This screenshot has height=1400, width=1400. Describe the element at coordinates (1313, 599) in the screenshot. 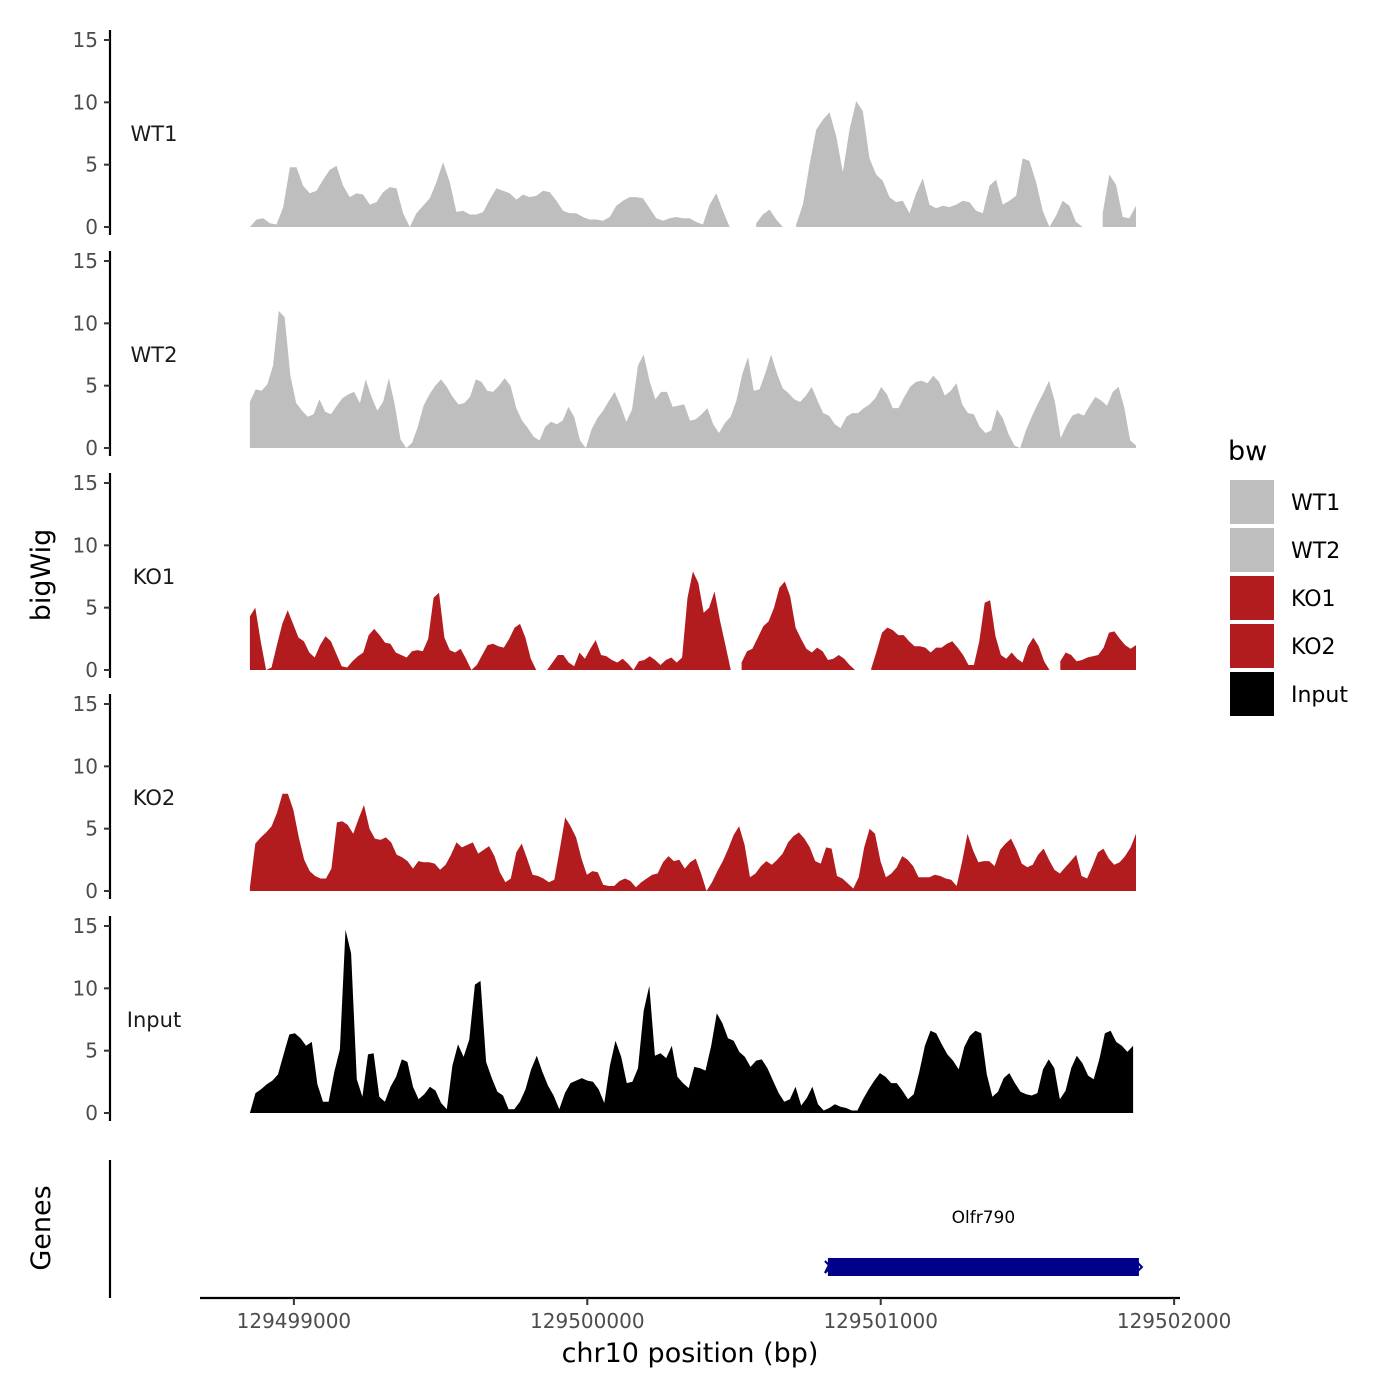

I see `legend-label: KO1` at that location.